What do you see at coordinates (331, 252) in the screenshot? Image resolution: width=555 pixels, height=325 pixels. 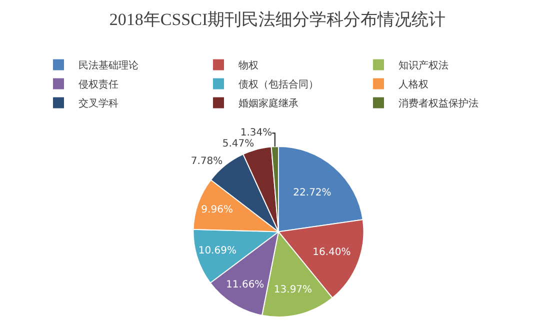 I see `data-label: 16.40%` at bounding box center [331, 252].